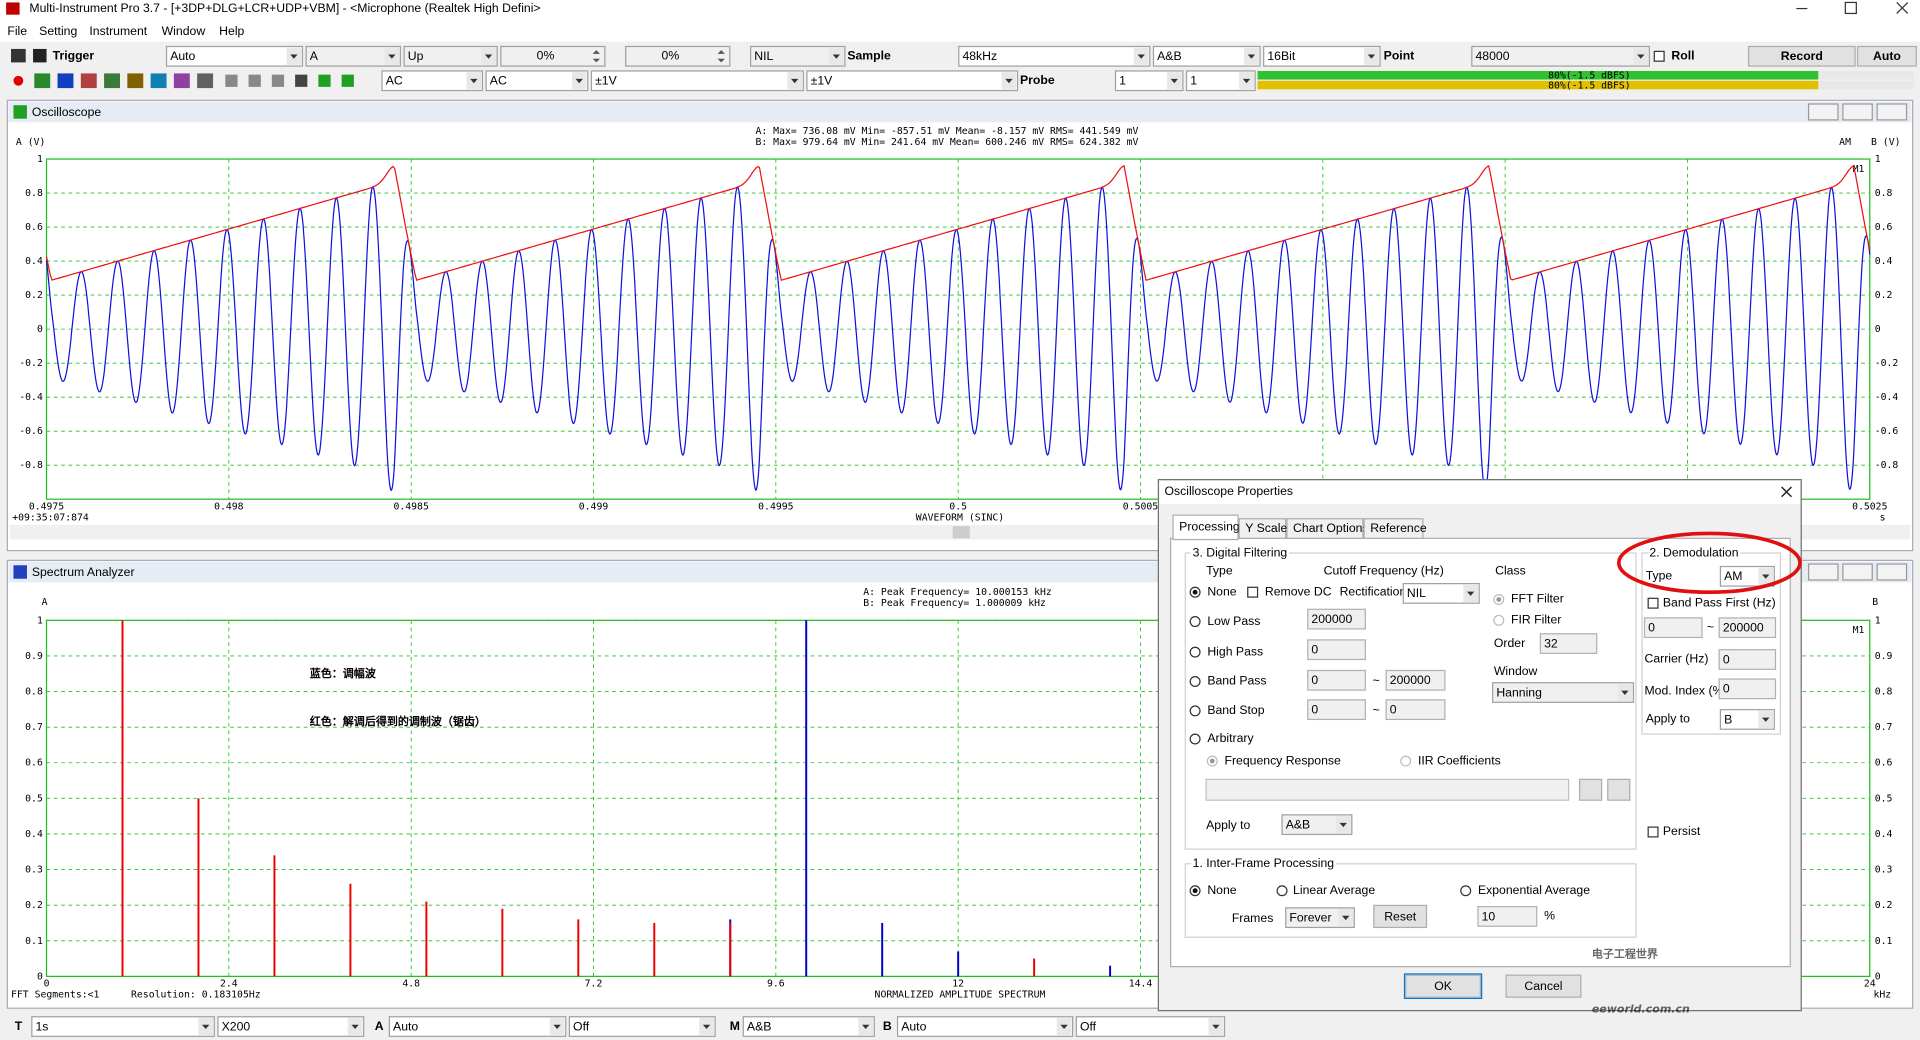  Describe the element at coordinates (17, 31) in the screenshot. I see `menu-item: File` at that location.